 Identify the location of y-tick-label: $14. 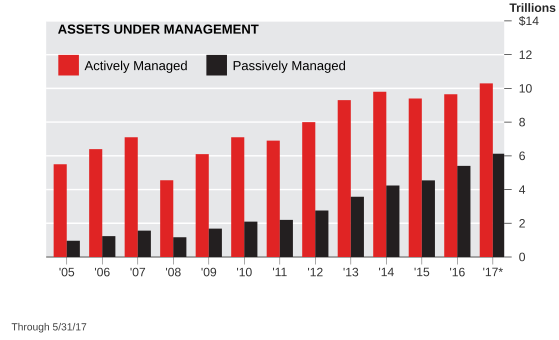
(528, 21).